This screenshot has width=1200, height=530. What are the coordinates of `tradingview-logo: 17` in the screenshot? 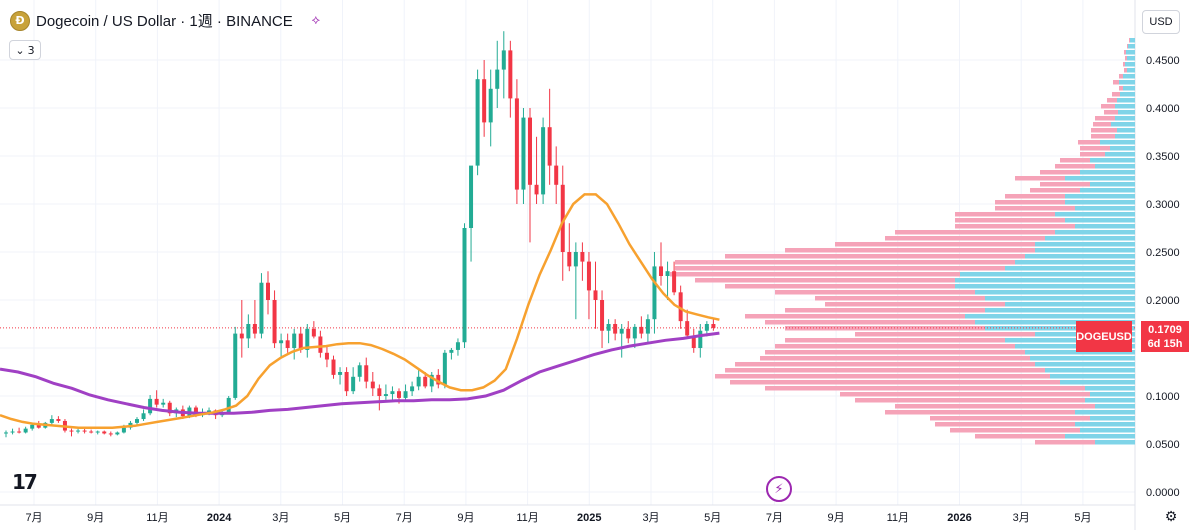 It's located at (25, 482).